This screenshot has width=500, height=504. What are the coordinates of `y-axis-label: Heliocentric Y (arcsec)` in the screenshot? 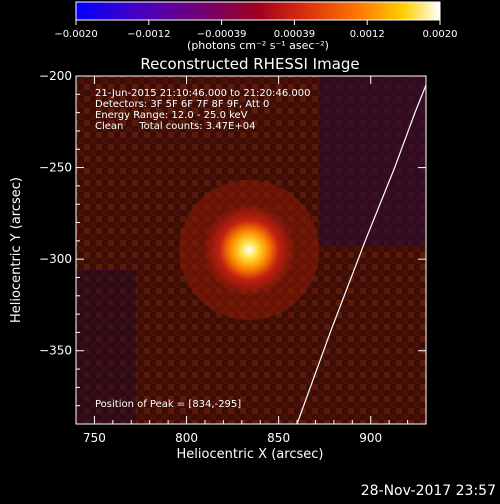 It's located at (16, 250).